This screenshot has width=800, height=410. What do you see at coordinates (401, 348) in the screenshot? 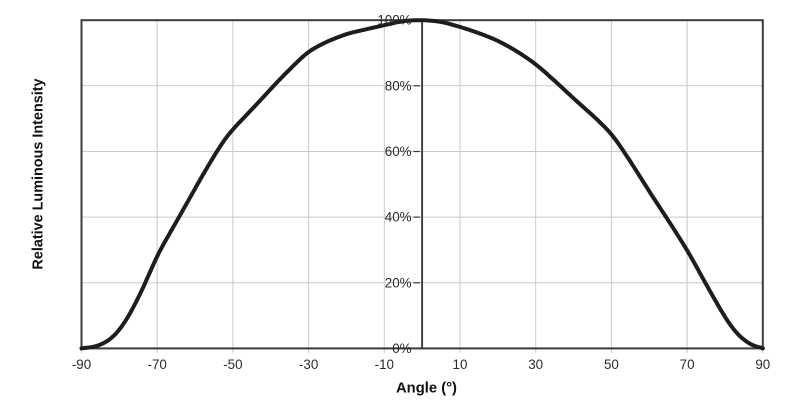
I see `svg-text: 0%` at bounding box center [401, 348].